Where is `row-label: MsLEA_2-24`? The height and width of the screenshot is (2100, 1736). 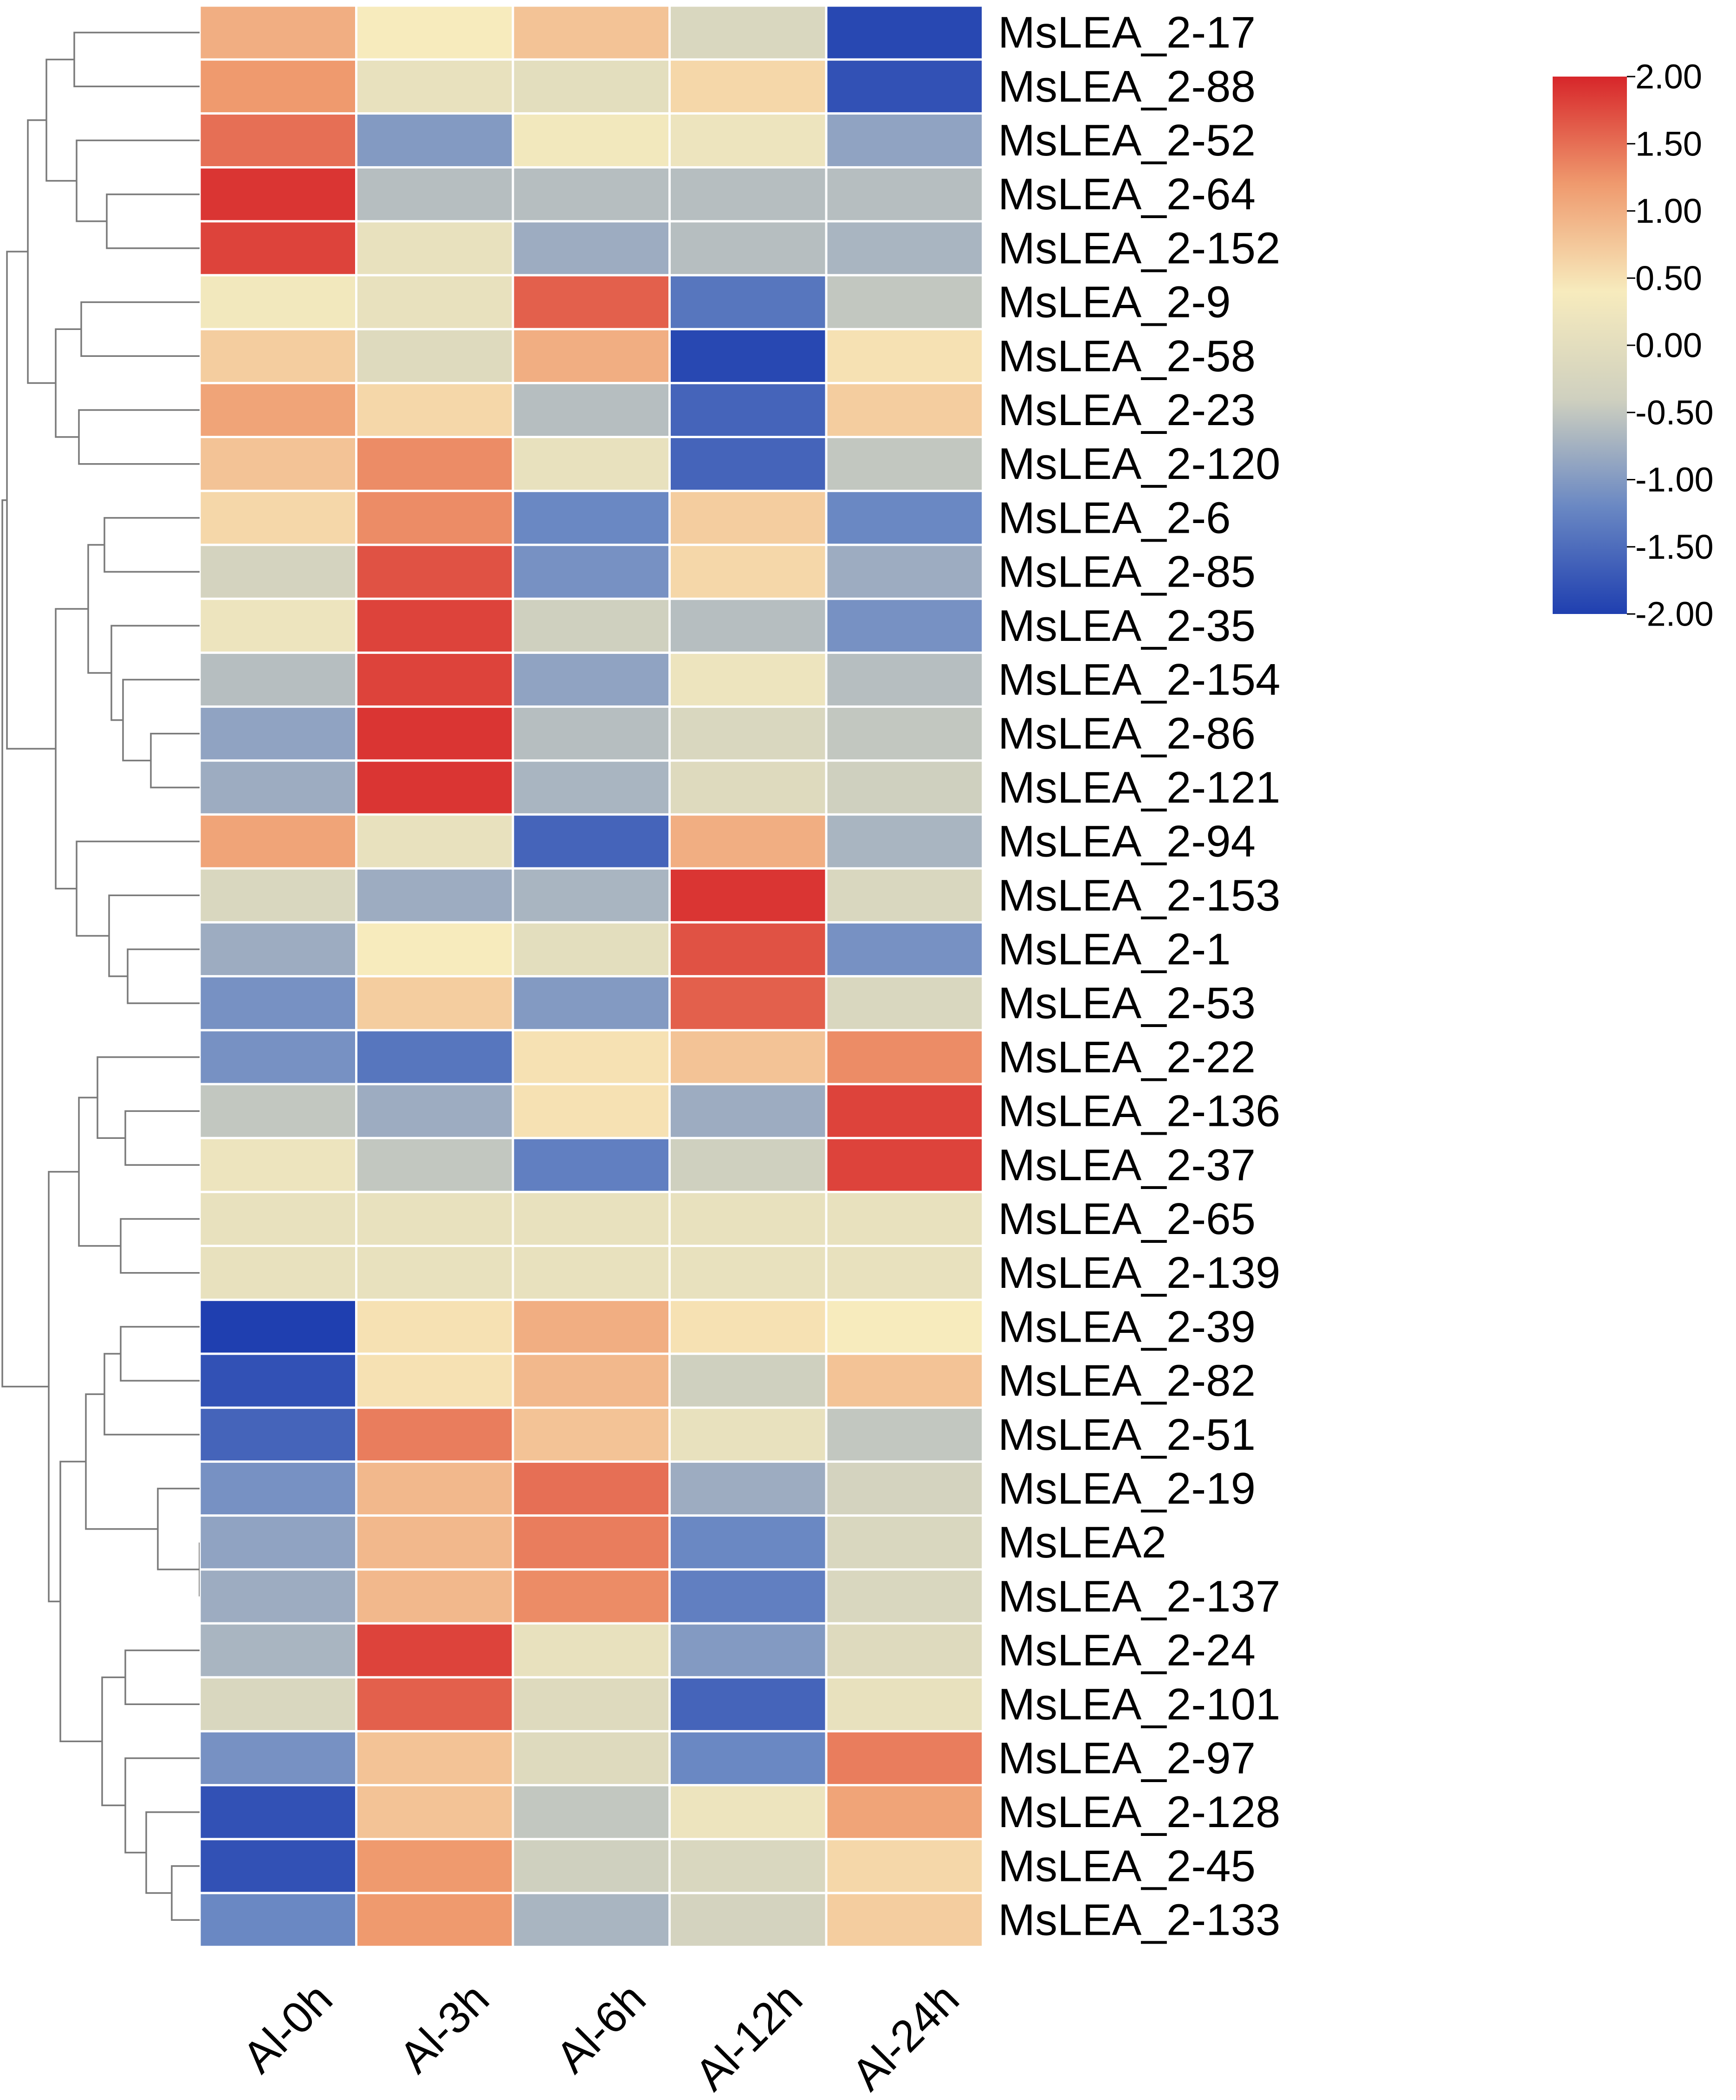
row-label: MsLEA_2-24 is located at coordinates (1127, 1650).